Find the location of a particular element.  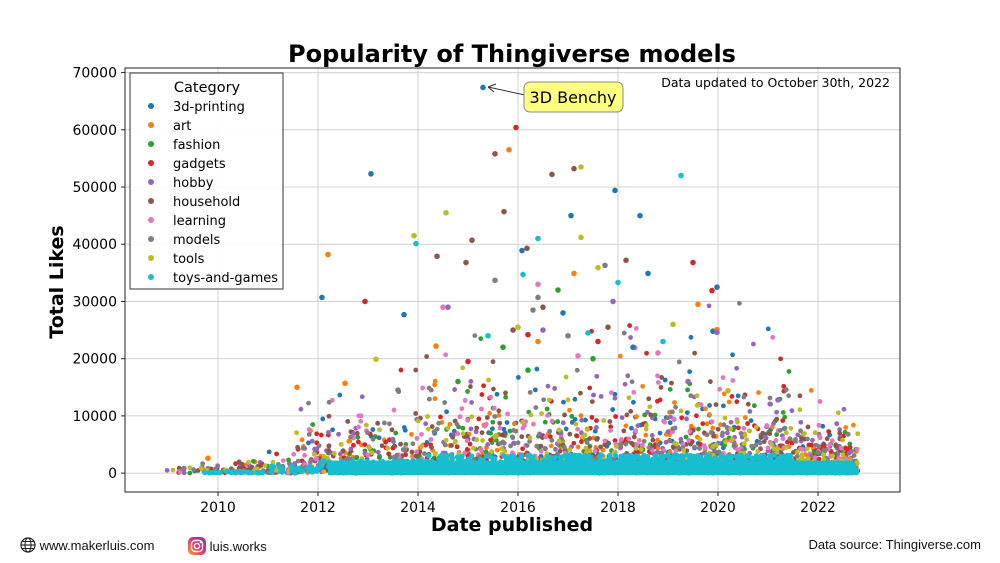

data-source: Data source: Thingiverse.com is located at coordinates (894, 544).